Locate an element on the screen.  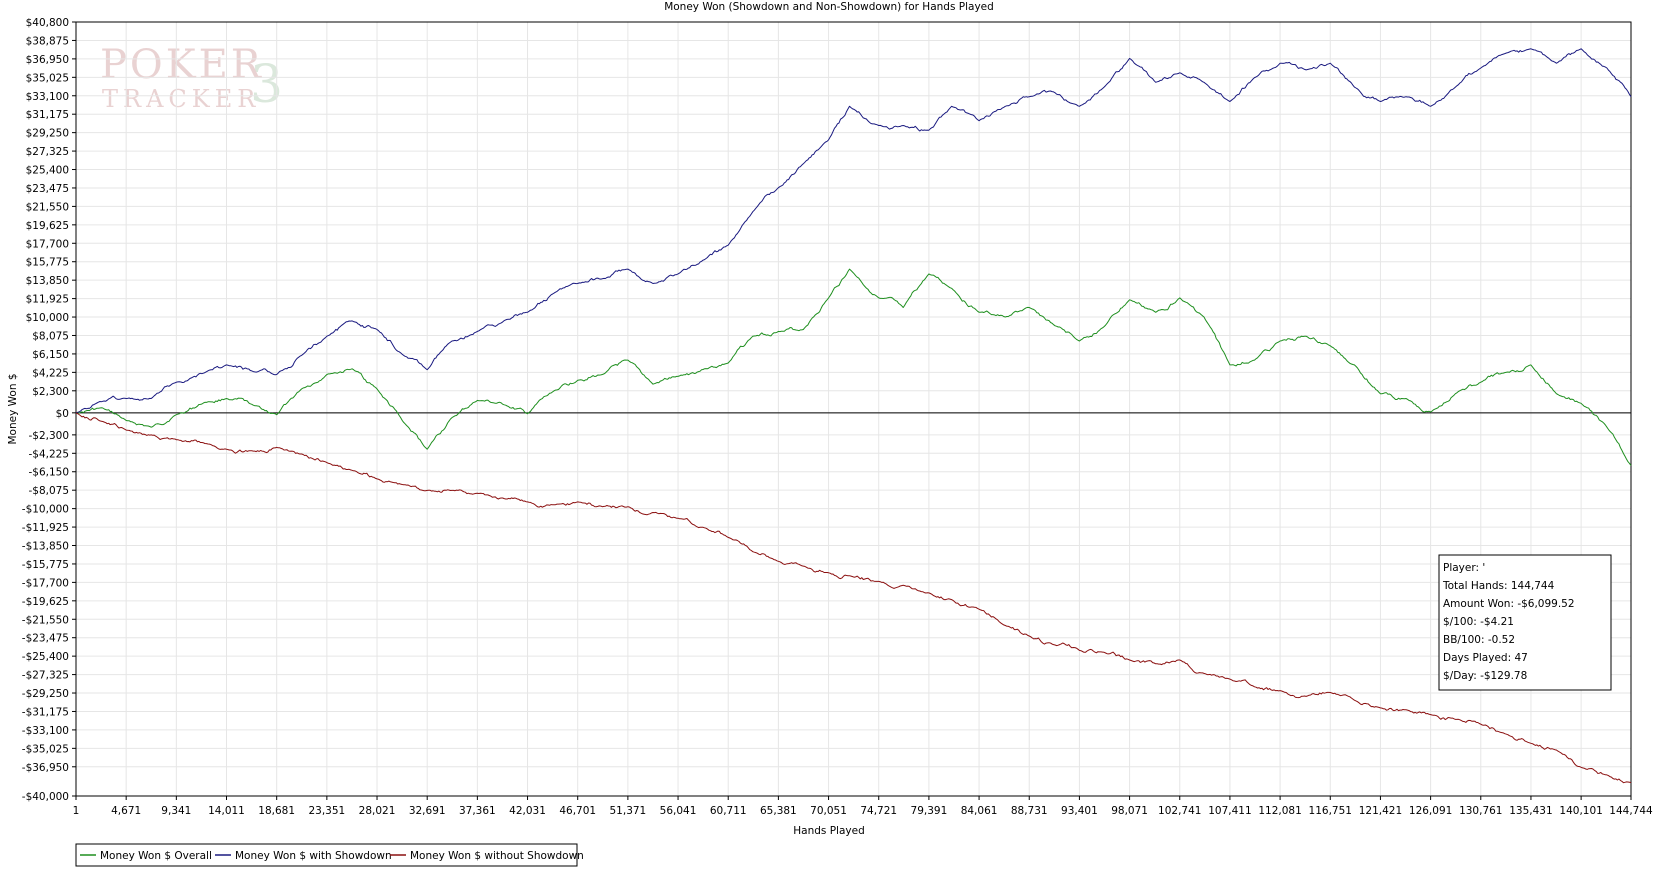
x-tick-label: 130,761 is located at coordinates (1480, 811).